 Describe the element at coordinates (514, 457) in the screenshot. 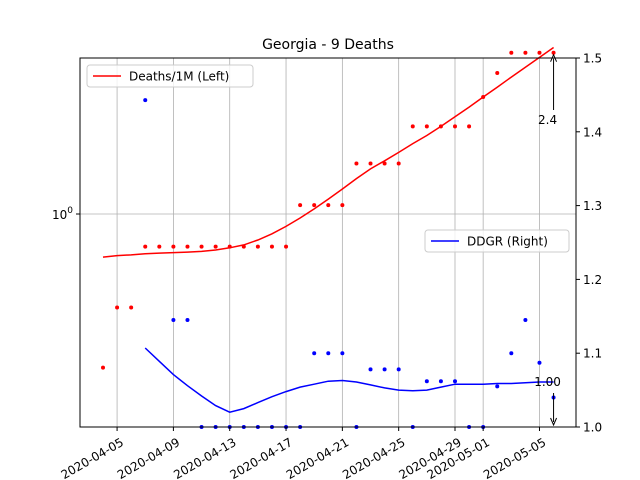

I see `x-tick-label: 2020-05-05` at that location.